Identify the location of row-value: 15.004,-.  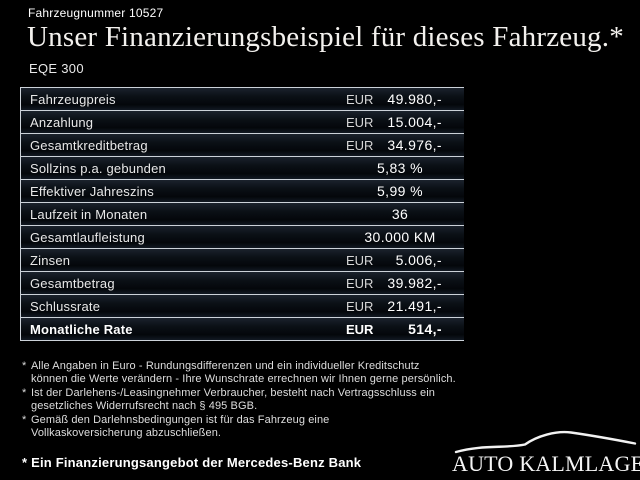
(414, 122).